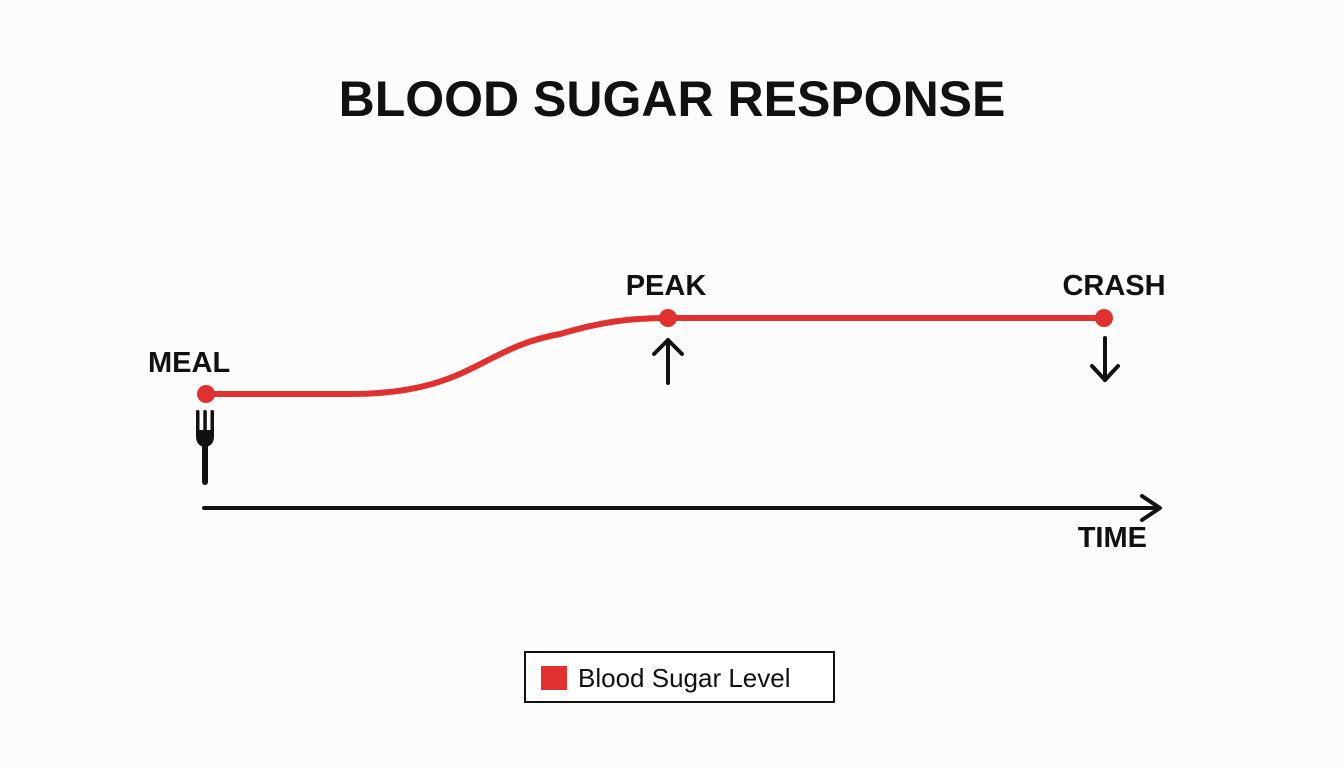 This screenshot has width=1344, height=768. Describe the element at coordinates (206, 394) in the screenshot. I see `meal-point` at that location.